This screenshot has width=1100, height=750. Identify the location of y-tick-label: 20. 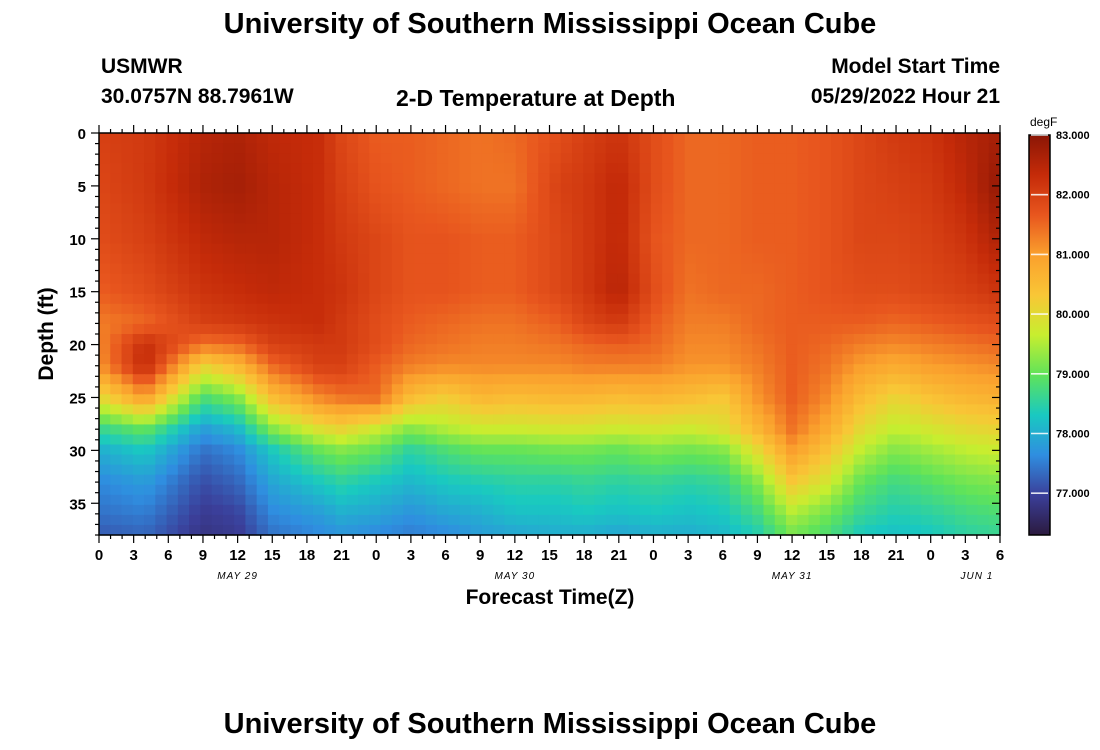
(77, 346).